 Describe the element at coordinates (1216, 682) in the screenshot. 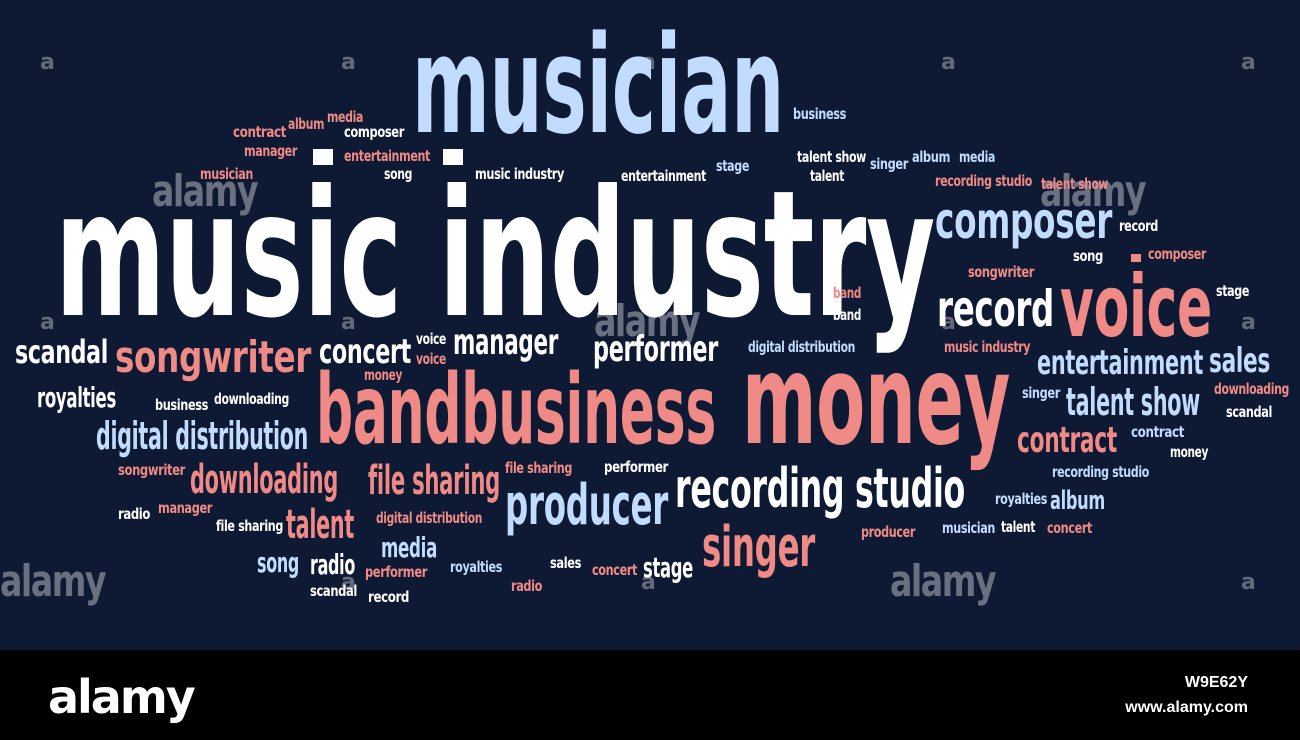

I see `image-id: W9E62Y` at that location.